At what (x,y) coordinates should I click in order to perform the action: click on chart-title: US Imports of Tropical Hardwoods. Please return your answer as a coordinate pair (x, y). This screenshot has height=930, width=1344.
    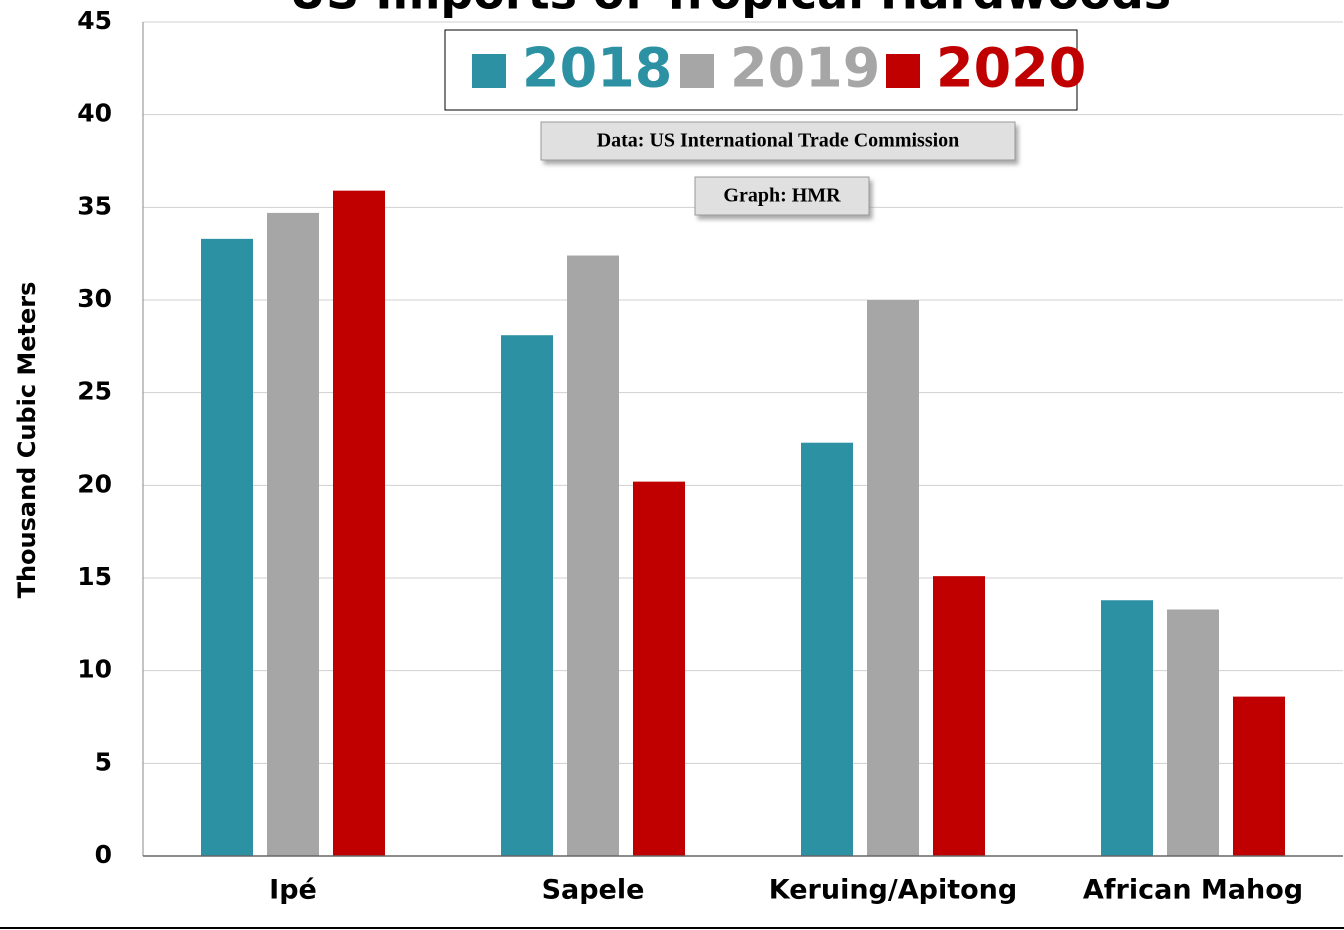
    Looking at the image, I should click on (730, 10).